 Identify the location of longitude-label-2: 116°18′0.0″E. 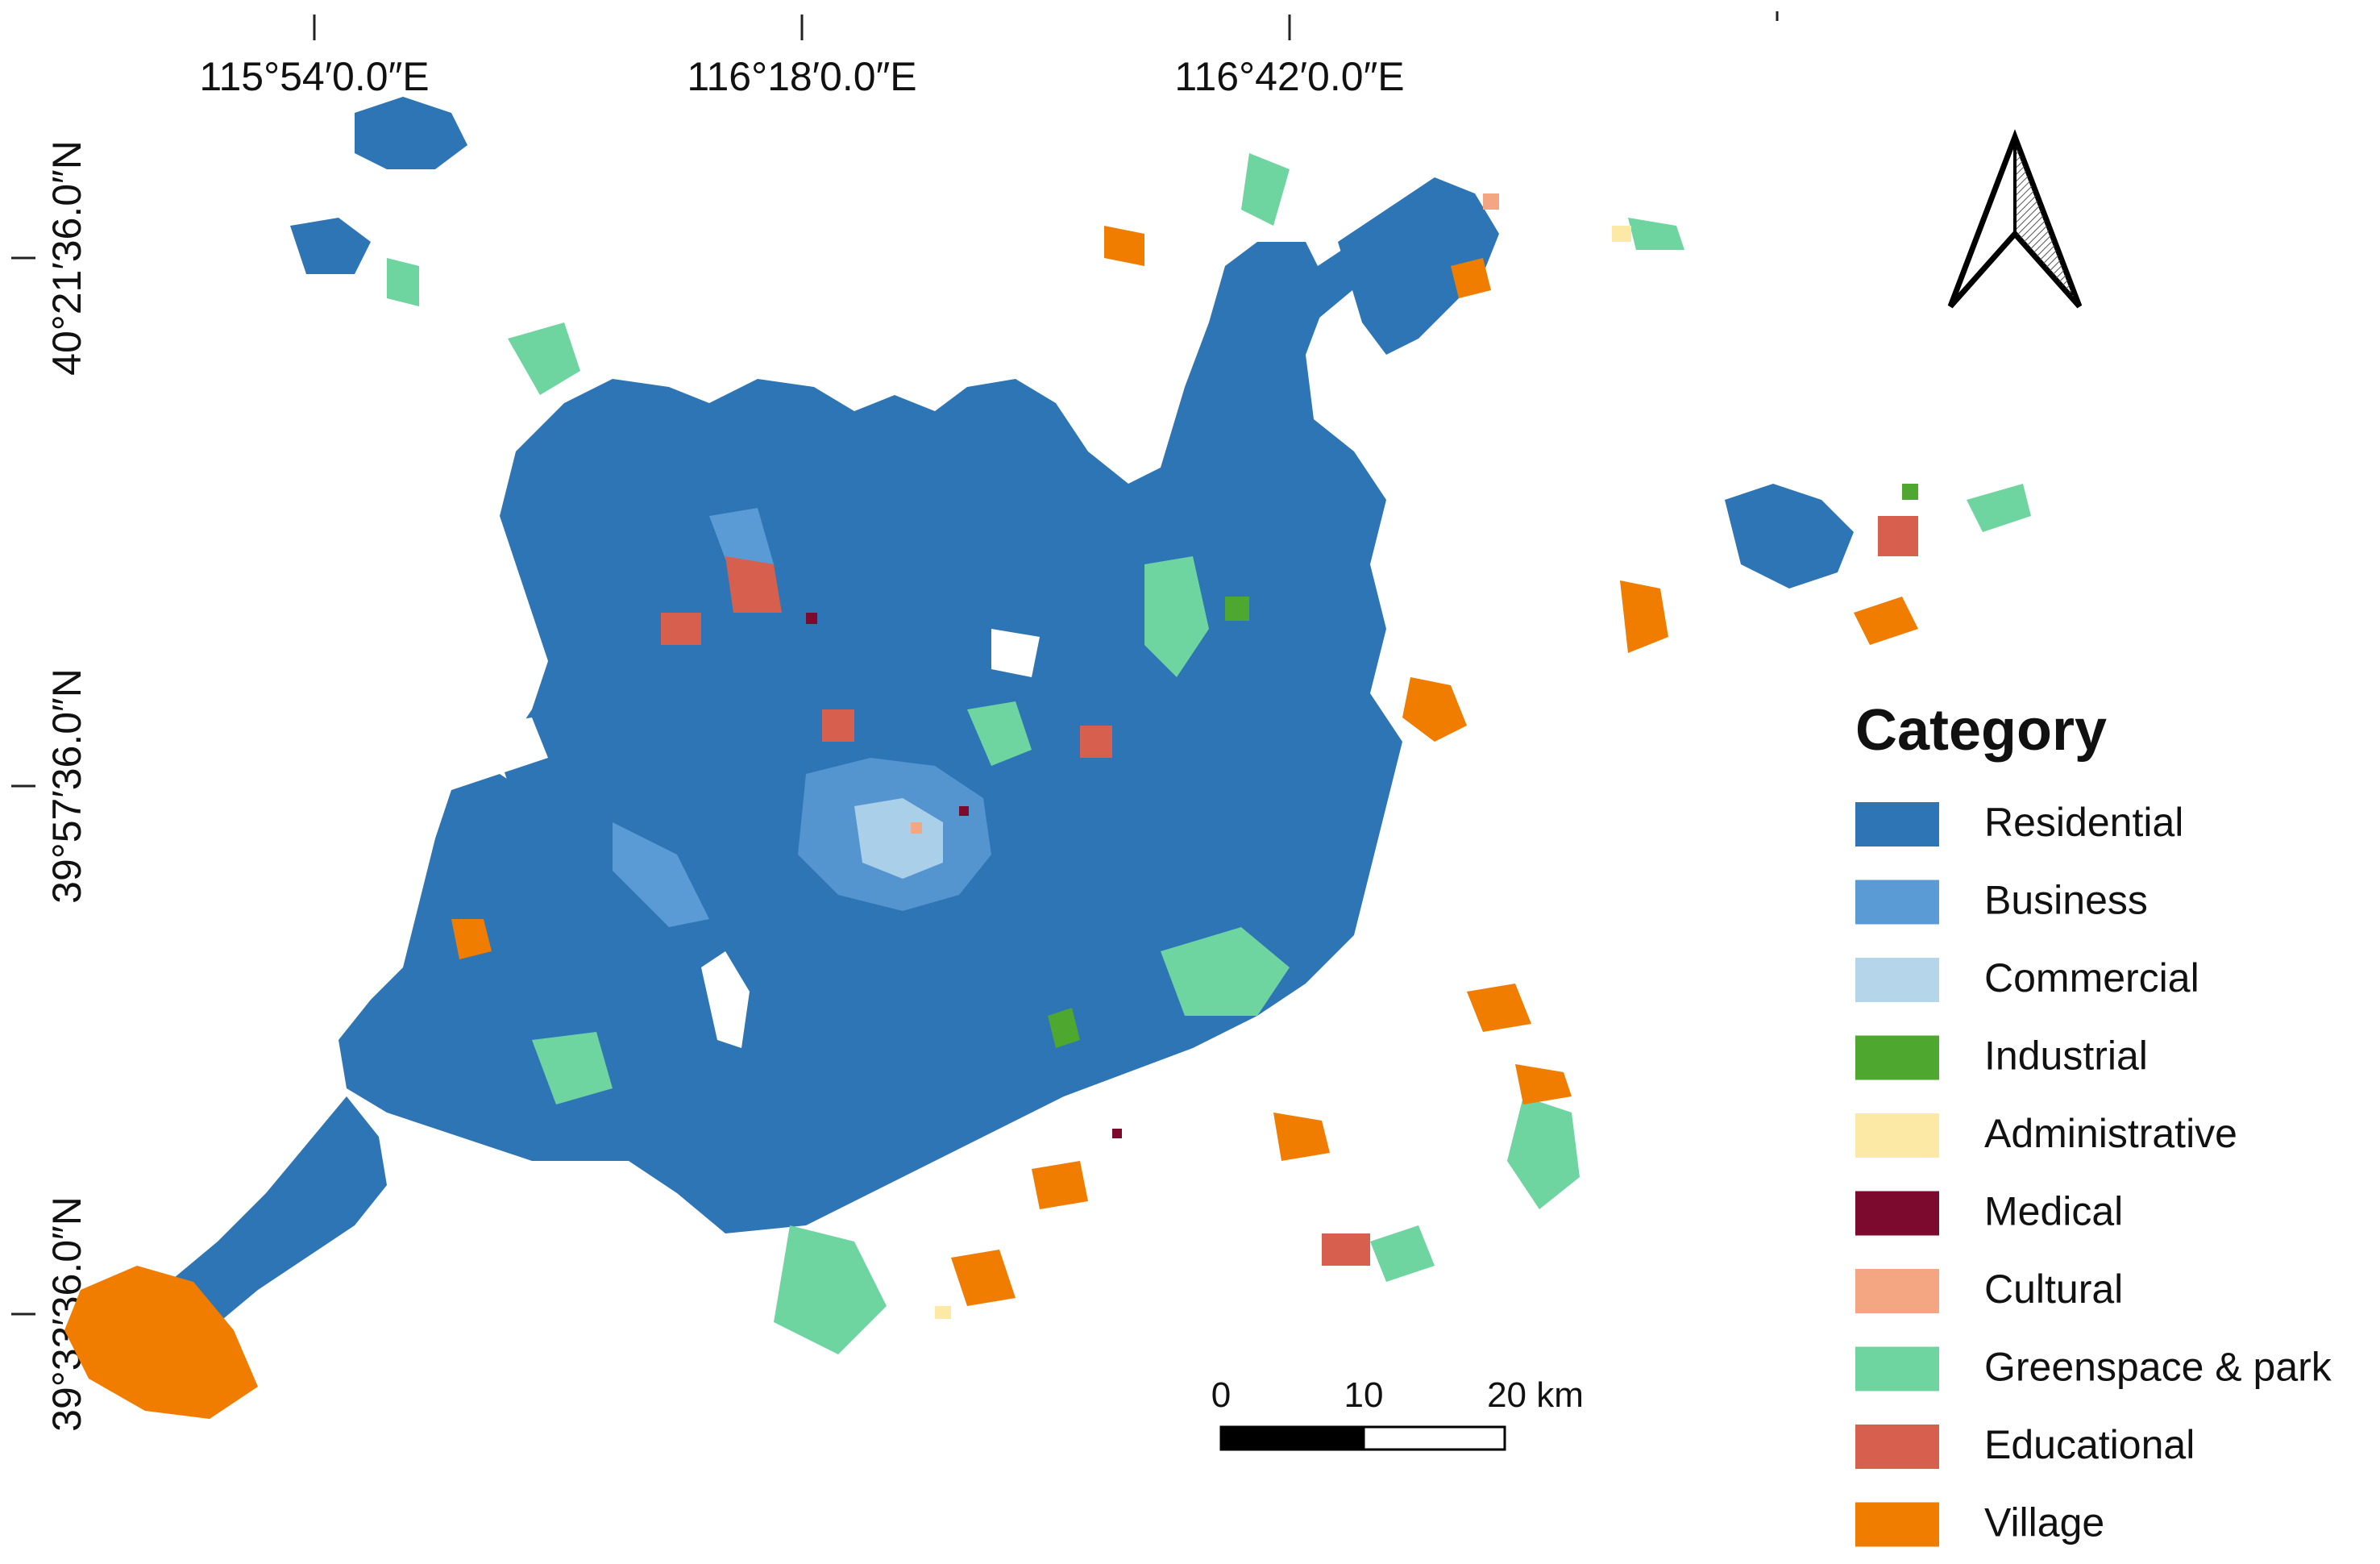
(801, 76).